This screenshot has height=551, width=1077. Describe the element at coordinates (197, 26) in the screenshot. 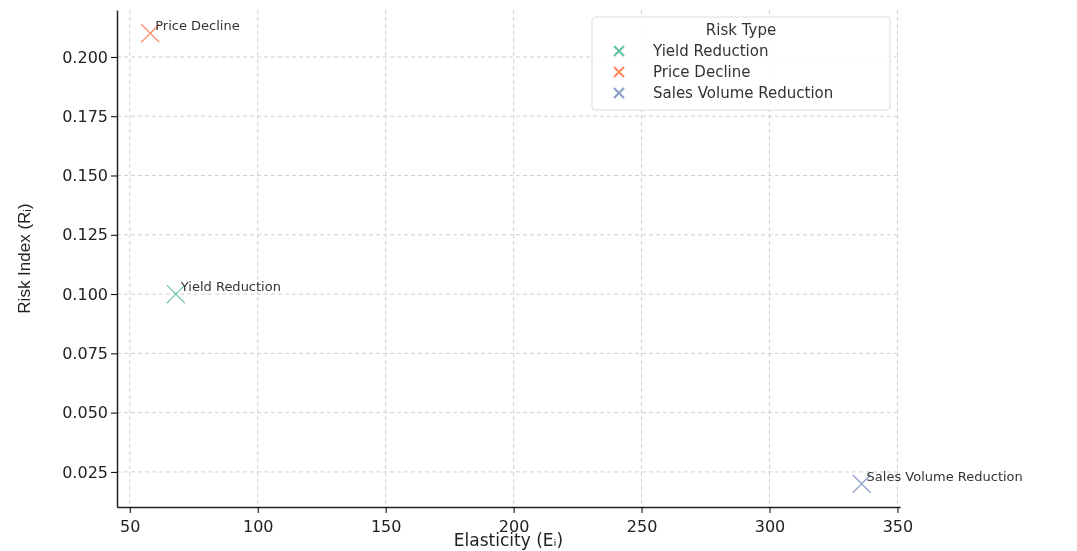

I see `annotation: Price Decline` at that location.